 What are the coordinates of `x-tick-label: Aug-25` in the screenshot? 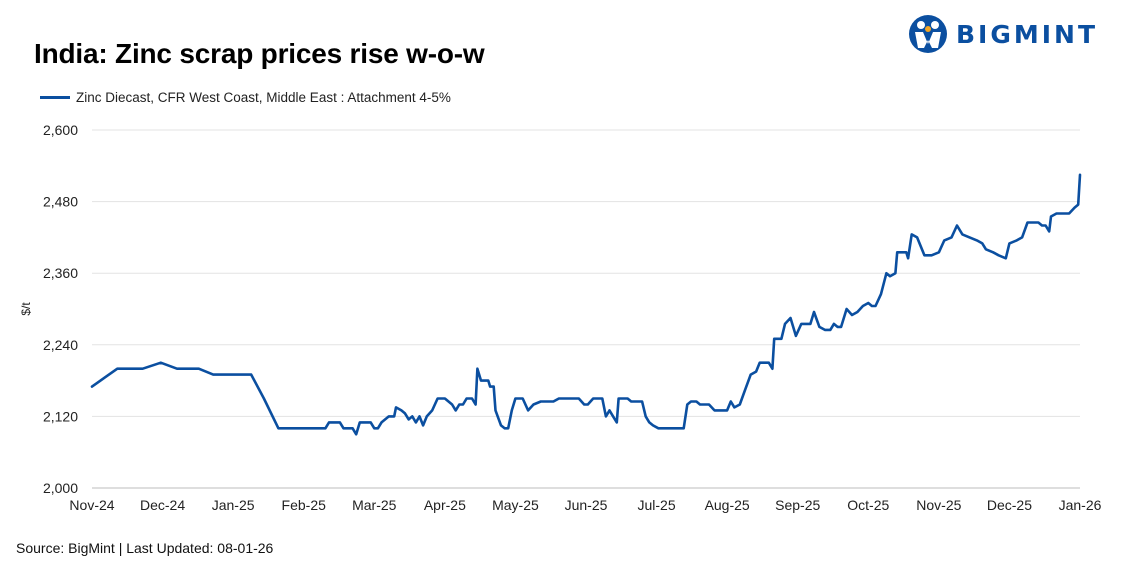 It's located at (727, 505).